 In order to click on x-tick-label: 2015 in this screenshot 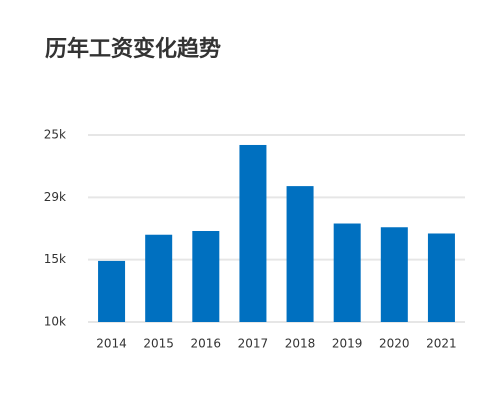, I will do `click(158, 344)`.